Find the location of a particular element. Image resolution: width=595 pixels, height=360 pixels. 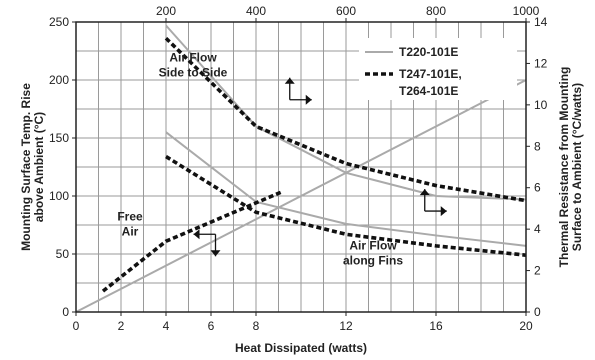

x-tick-label: 8 is located at coordinates (256, 326).